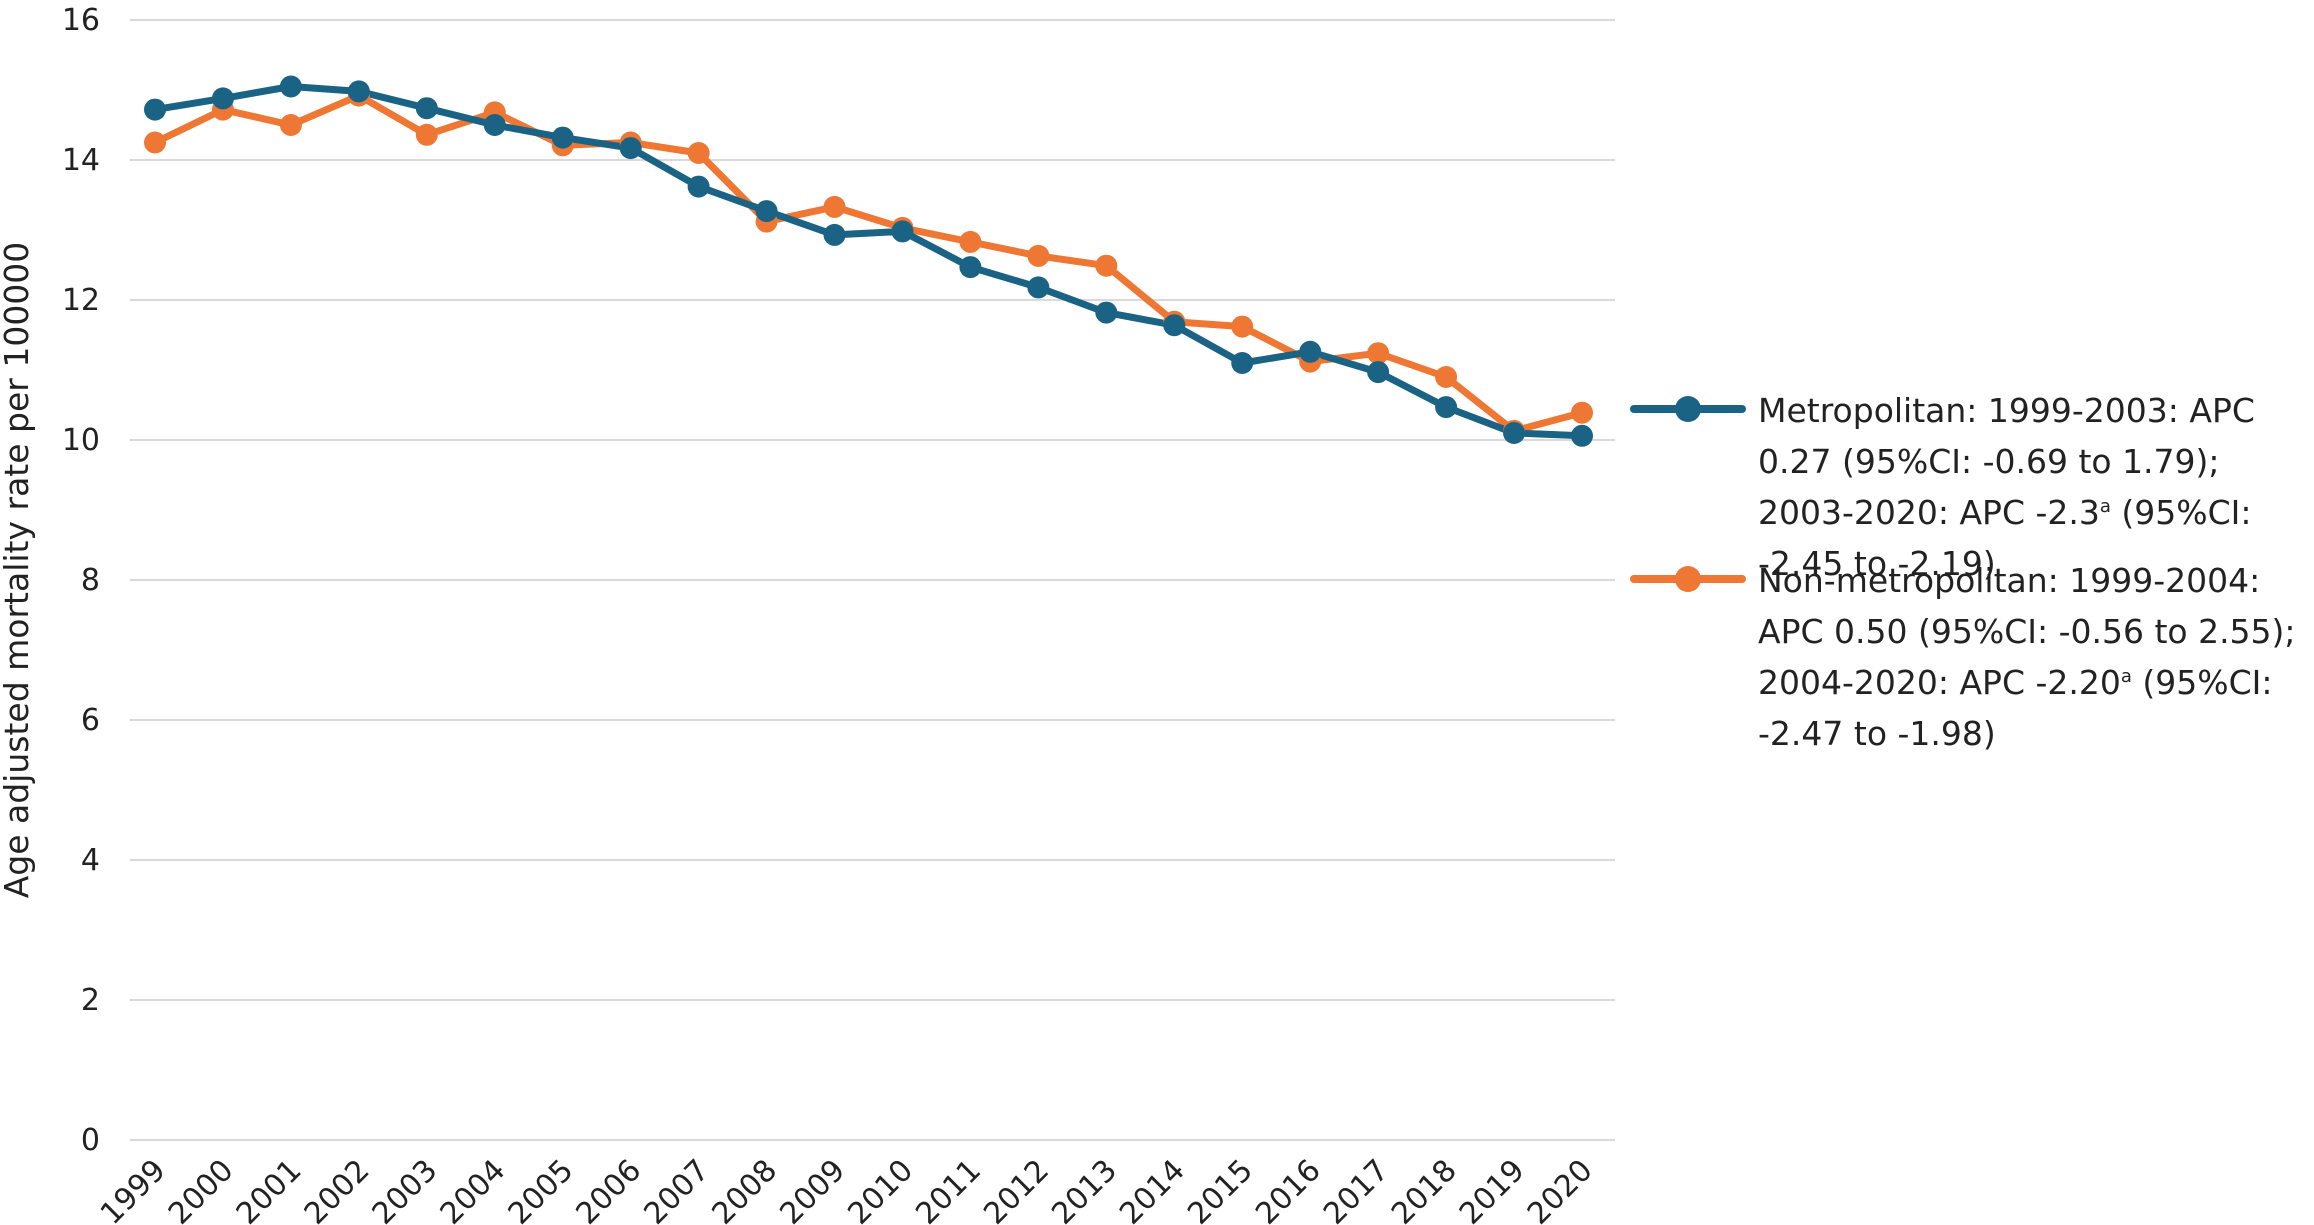 The height and width of the screenshot is (1225, 2314). Describe the element at coordinates (81, 160) in the screenshot. I see `y-tick-label: 14` at that location.